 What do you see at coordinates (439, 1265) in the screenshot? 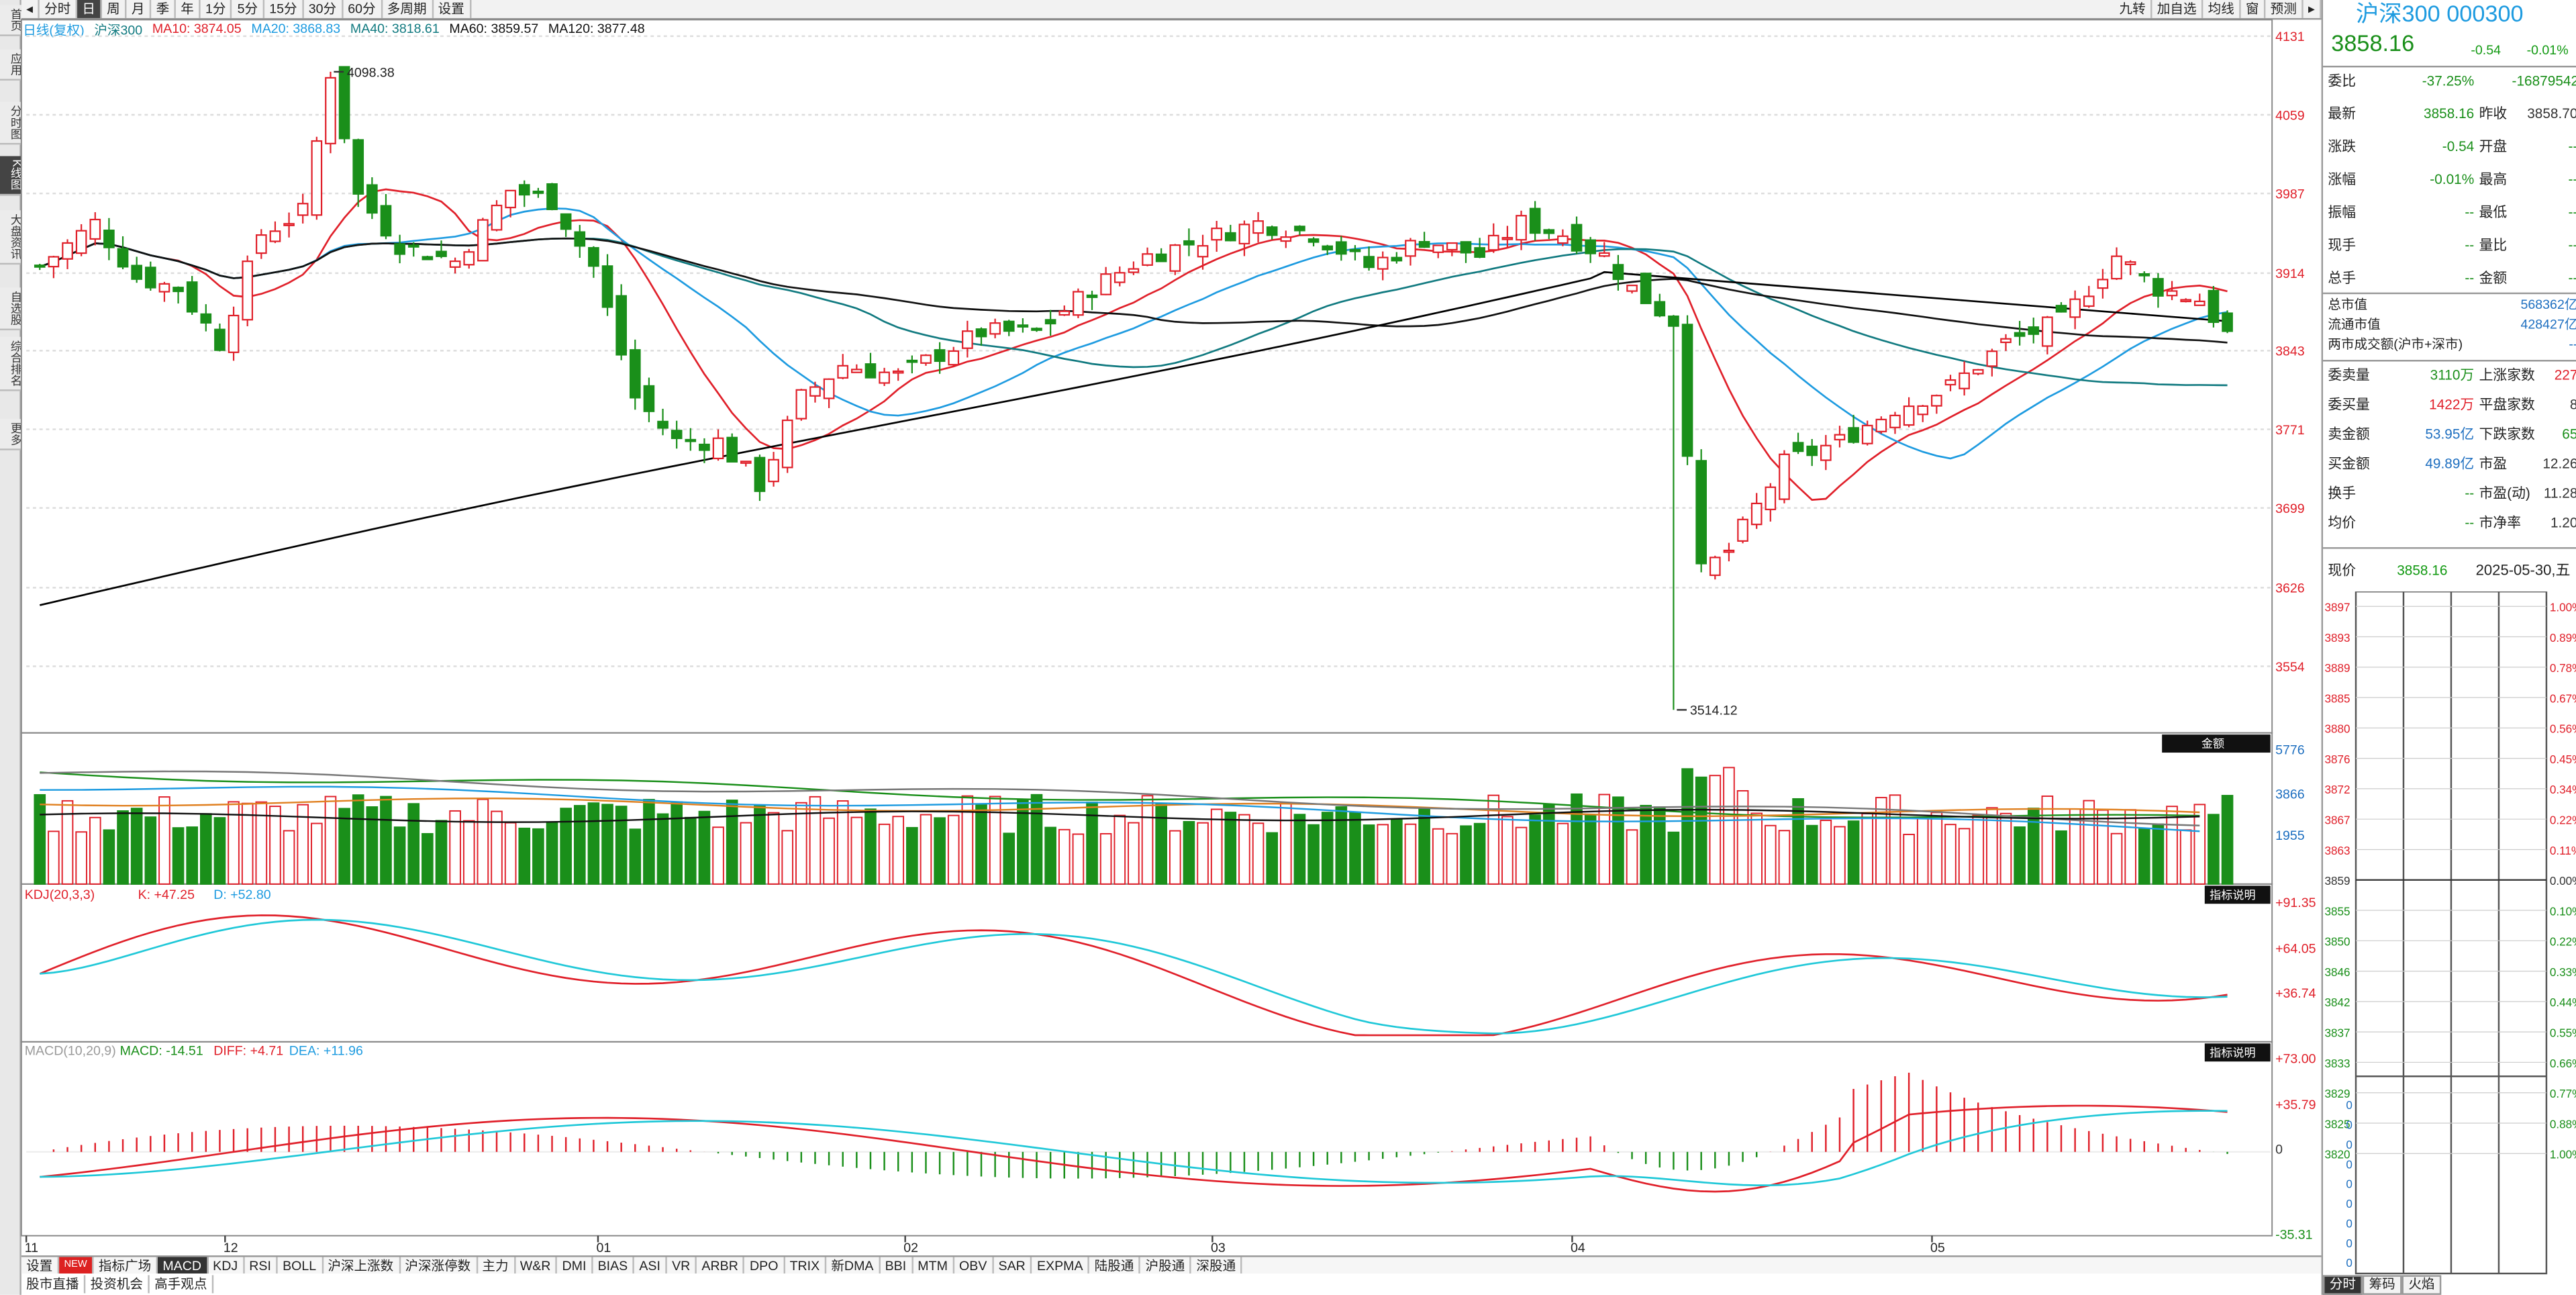
I see `indicator-tab-8: 沪深涨停数` at bounding box center [439, 1265].